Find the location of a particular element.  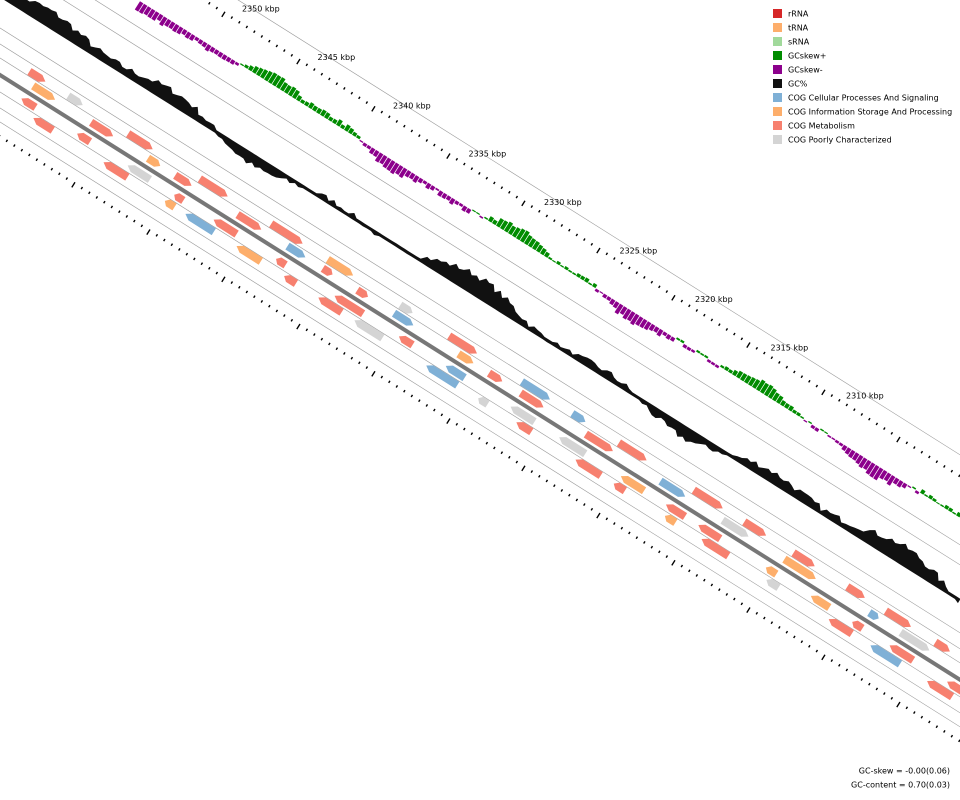

legend-label: GC% is located at coordinates (798, 84).